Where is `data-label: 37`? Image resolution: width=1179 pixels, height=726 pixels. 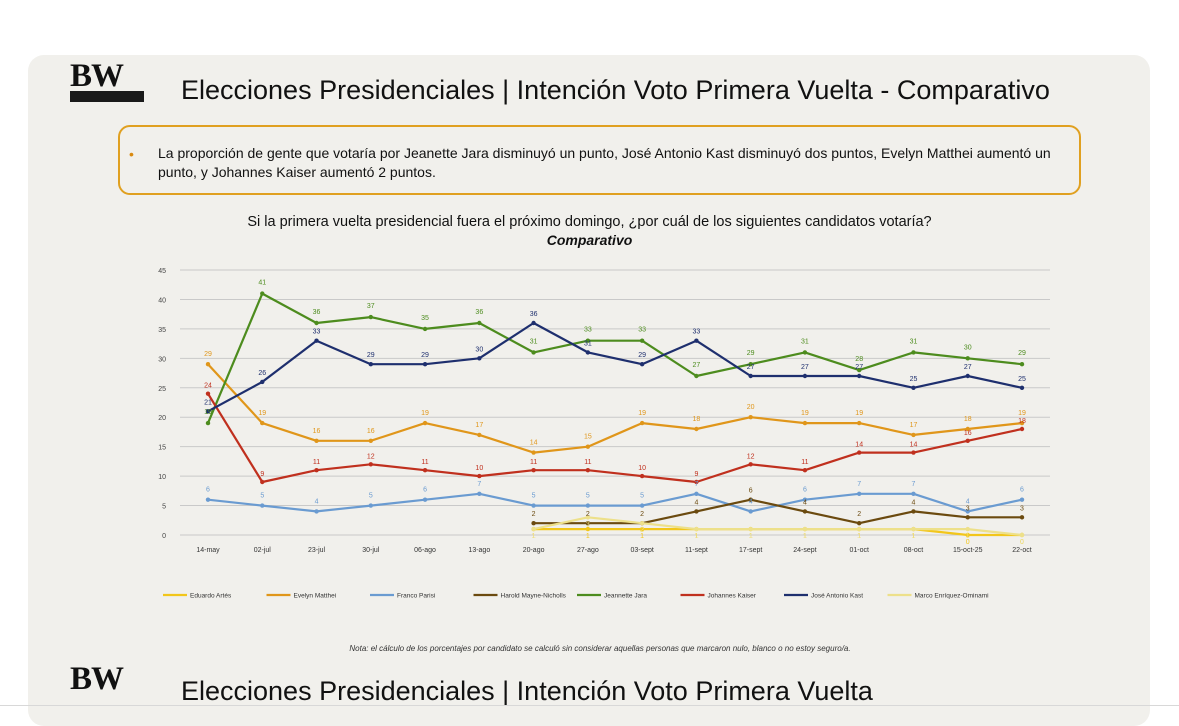 data-label: 37 is located at coordinates (371, 306).